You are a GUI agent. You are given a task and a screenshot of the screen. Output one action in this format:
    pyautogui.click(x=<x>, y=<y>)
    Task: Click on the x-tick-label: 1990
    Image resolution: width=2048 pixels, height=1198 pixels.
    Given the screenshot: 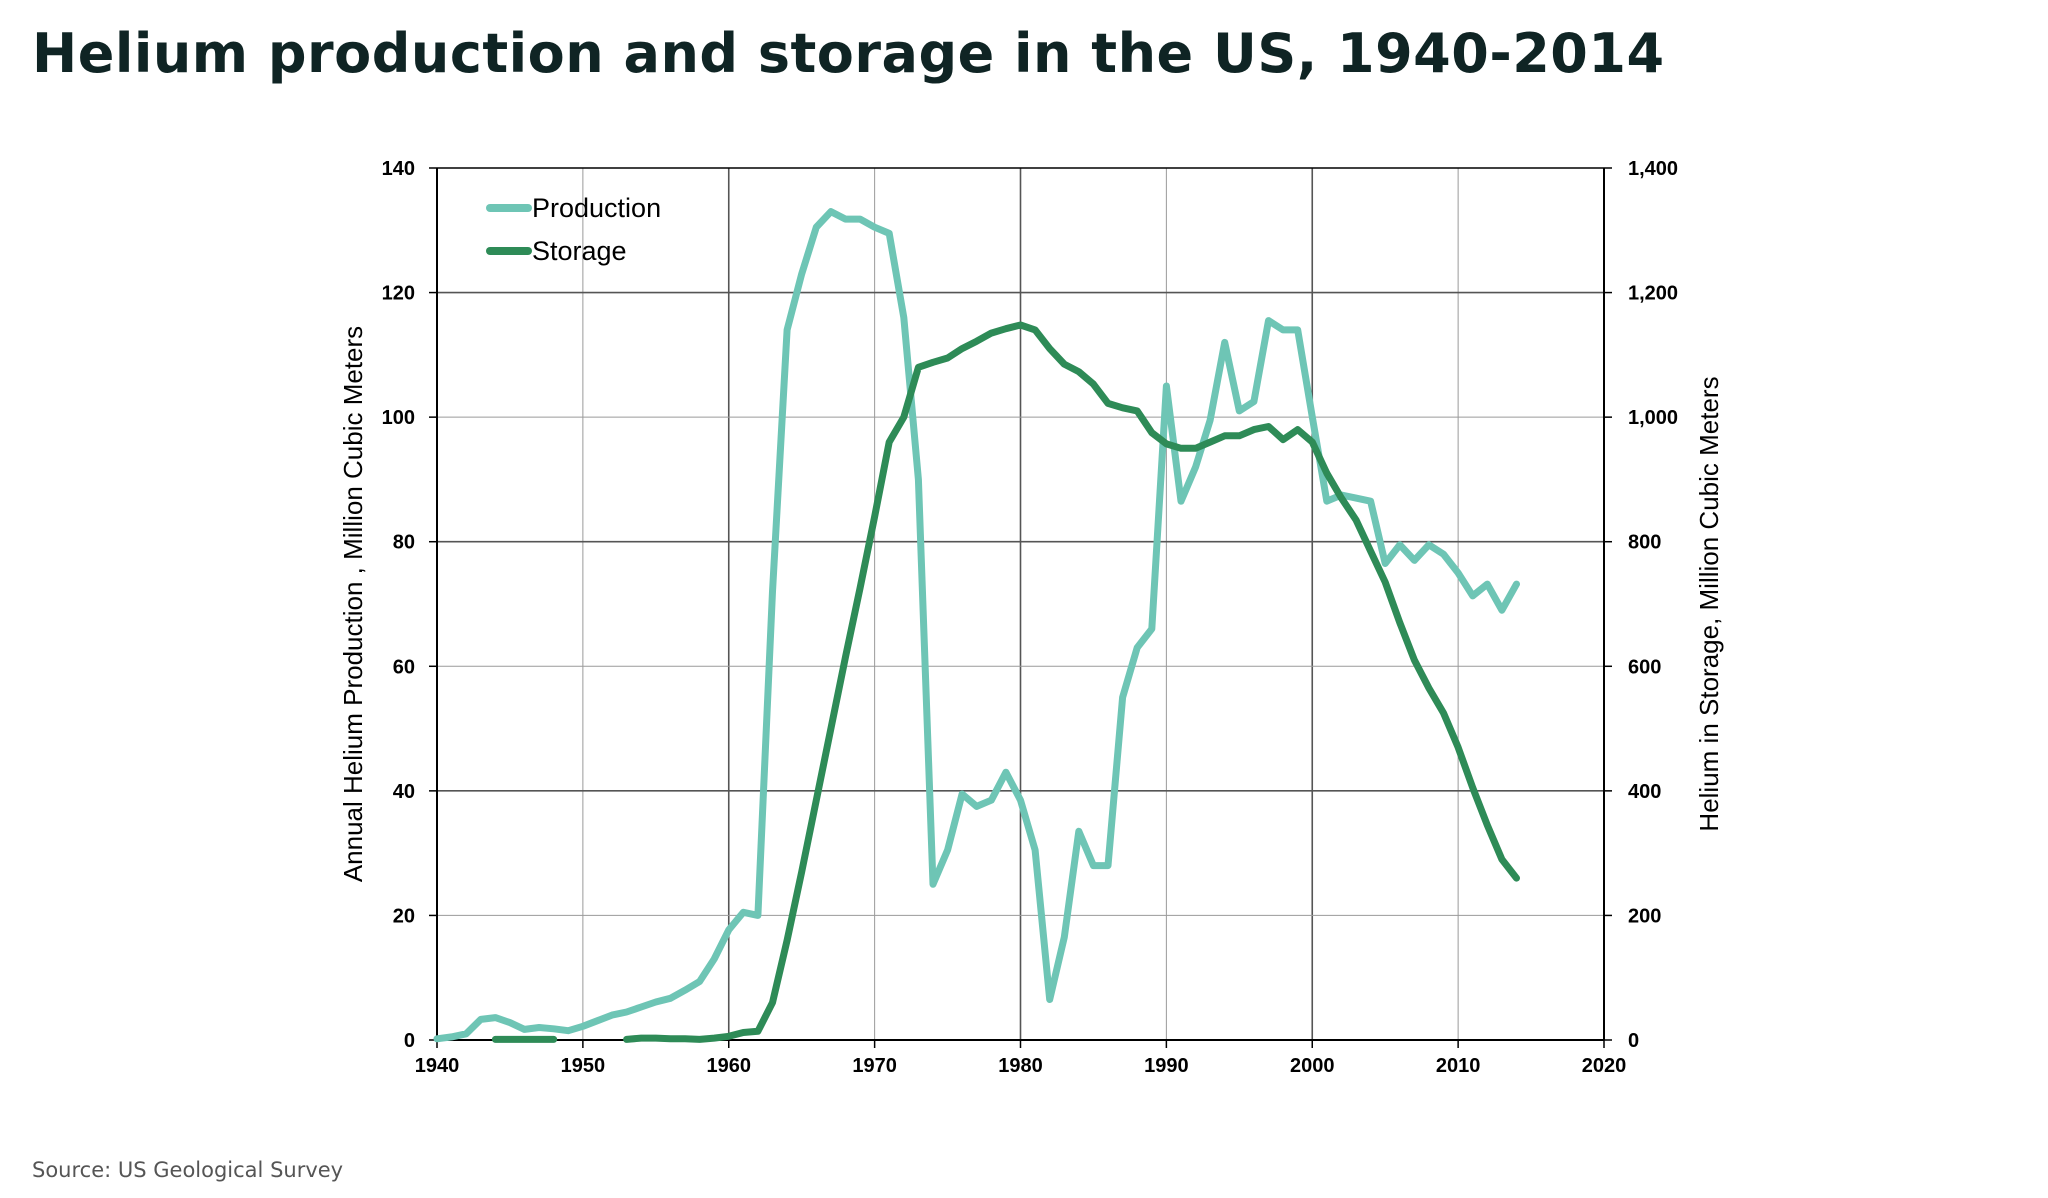 What is the action you would take?
    pyautogui.click(x=1166, y=1066)
    